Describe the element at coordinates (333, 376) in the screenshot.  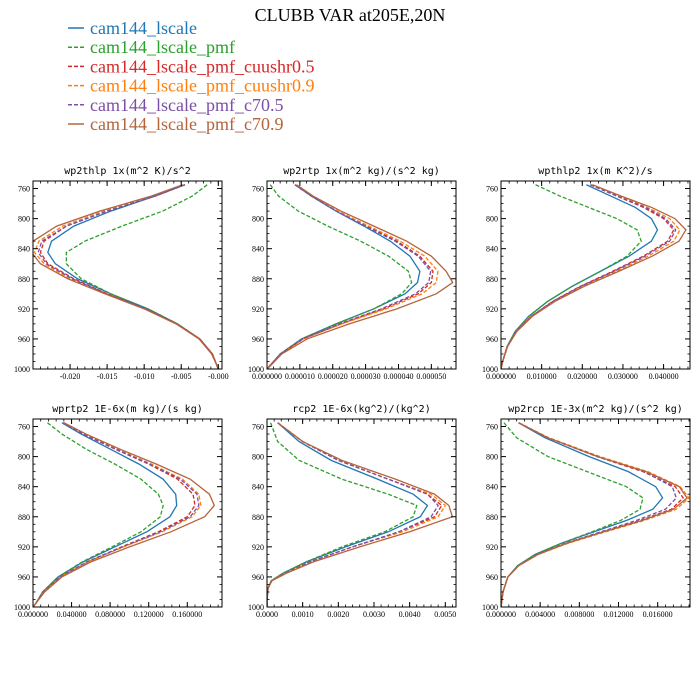
I see `x-tick-label: 0.000020` at that location.